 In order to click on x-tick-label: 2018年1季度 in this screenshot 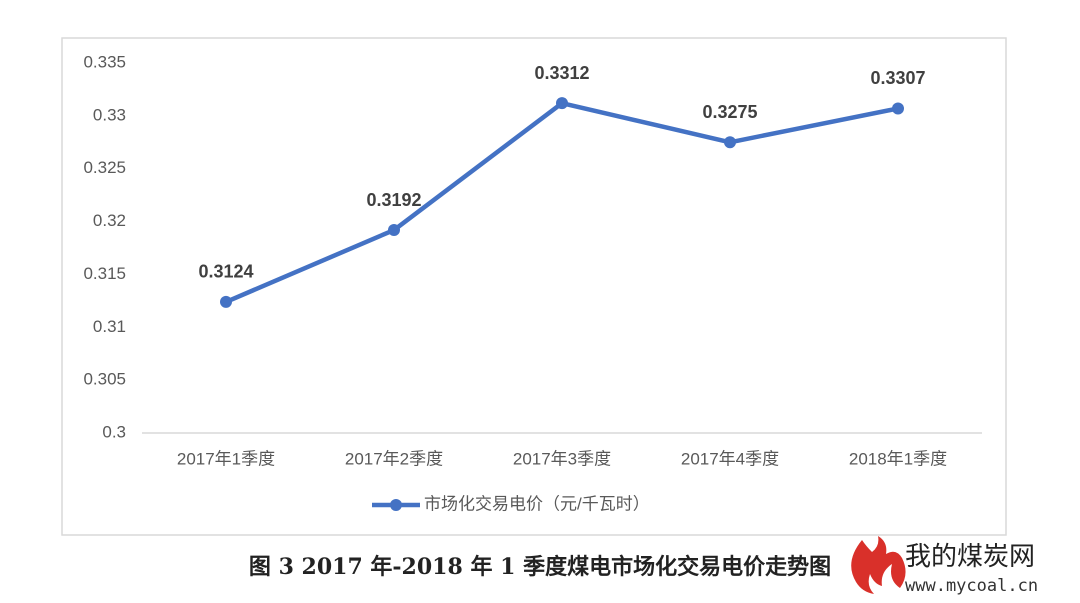, I will do `click(898, 458)`.